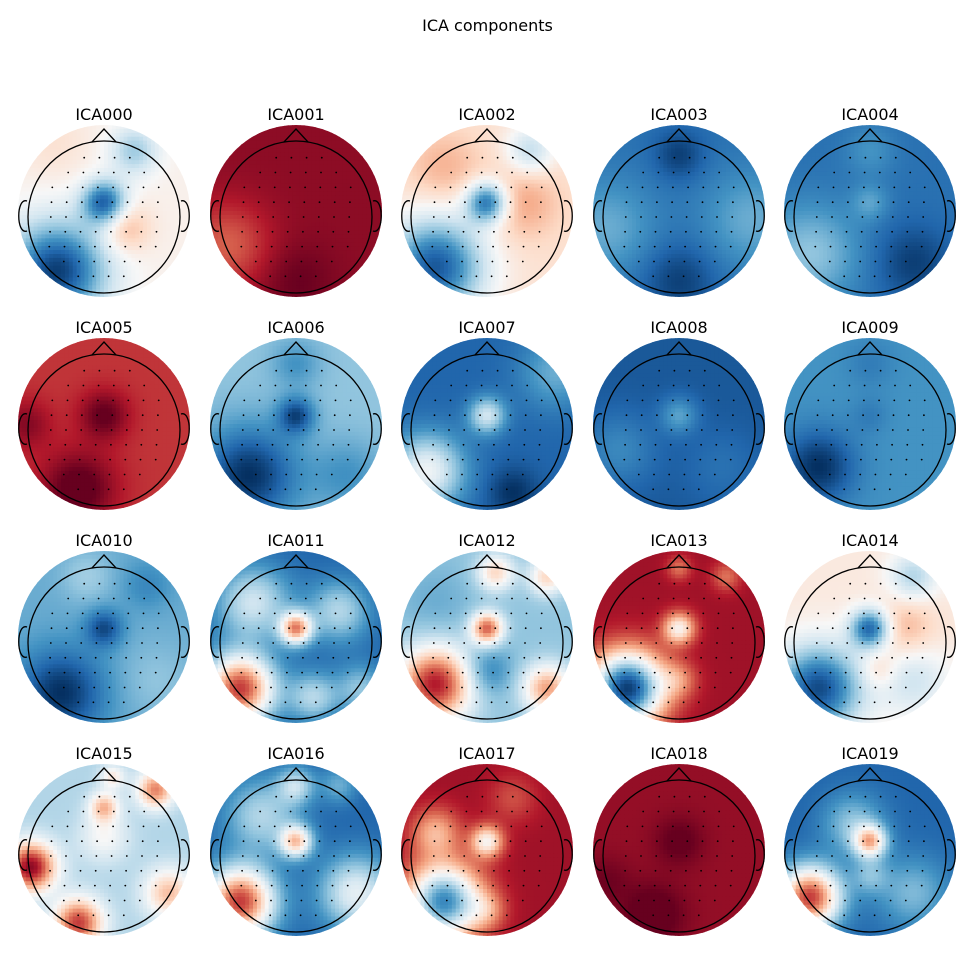  I want to click on topomap-ica008: ICA008, so click(679, 424).